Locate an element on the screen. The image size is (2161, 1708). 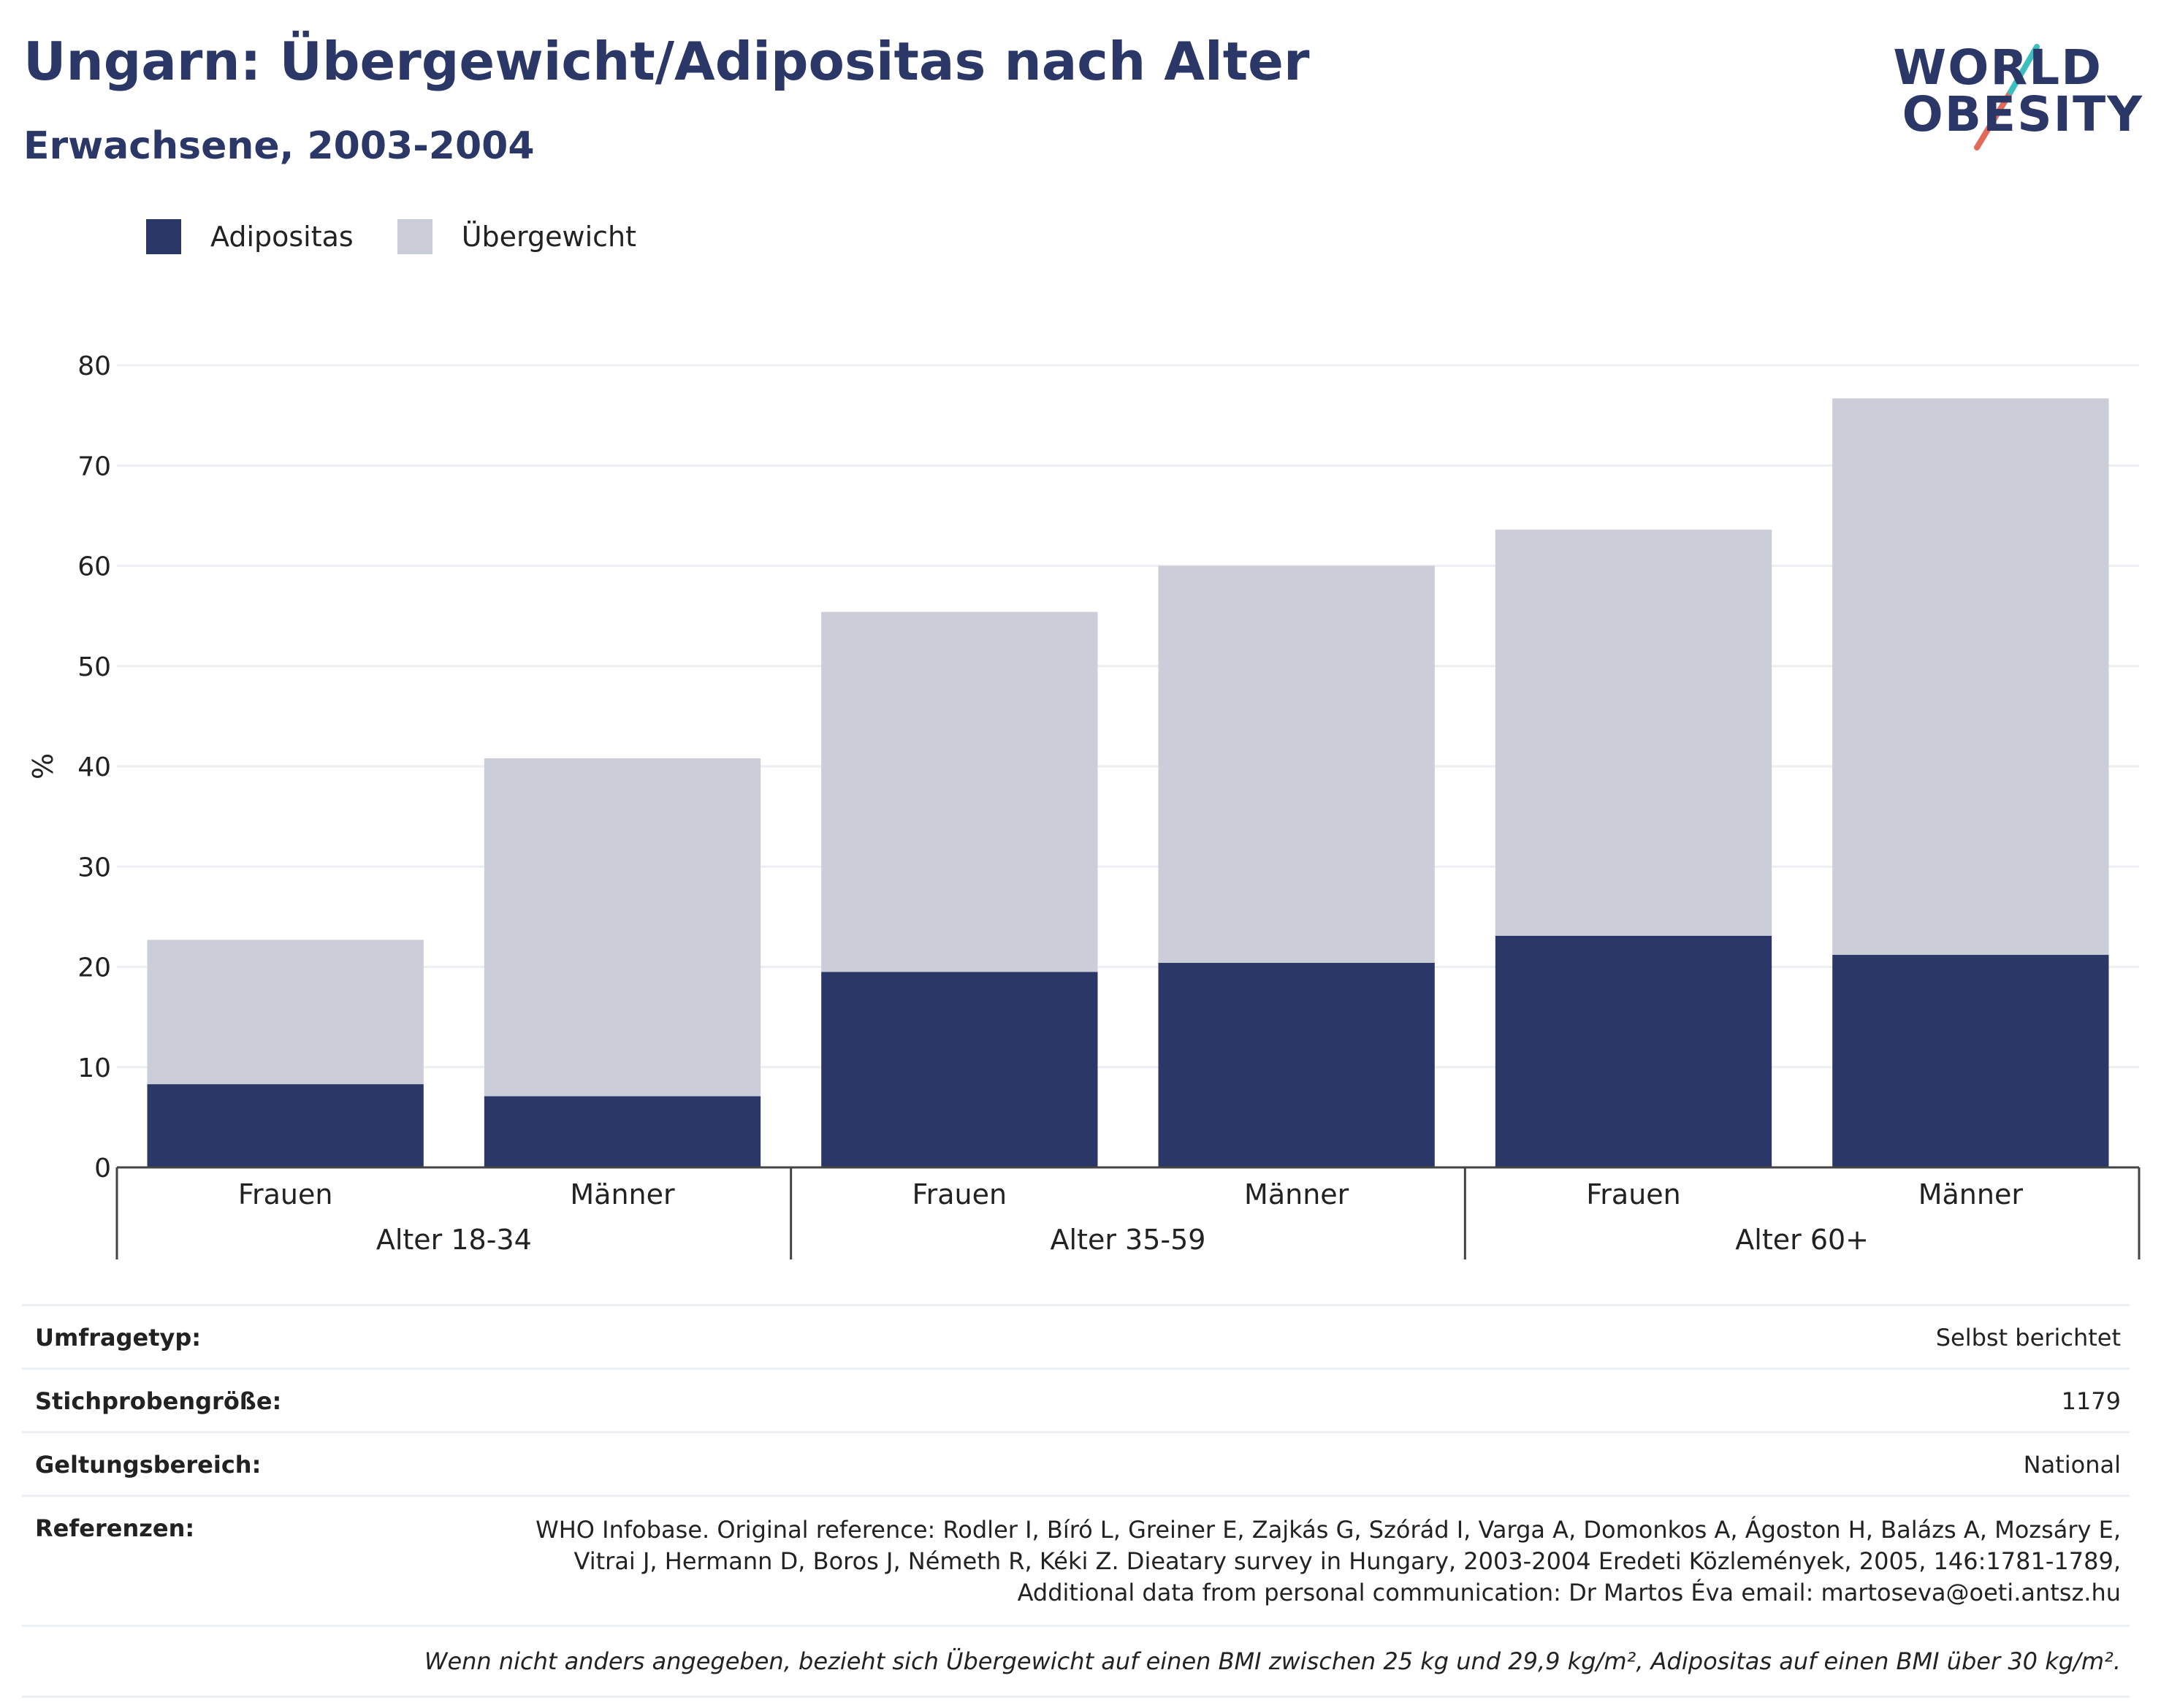
world-obesity-logo: WORLD OBESITY is located at coordinates (2018, 91).